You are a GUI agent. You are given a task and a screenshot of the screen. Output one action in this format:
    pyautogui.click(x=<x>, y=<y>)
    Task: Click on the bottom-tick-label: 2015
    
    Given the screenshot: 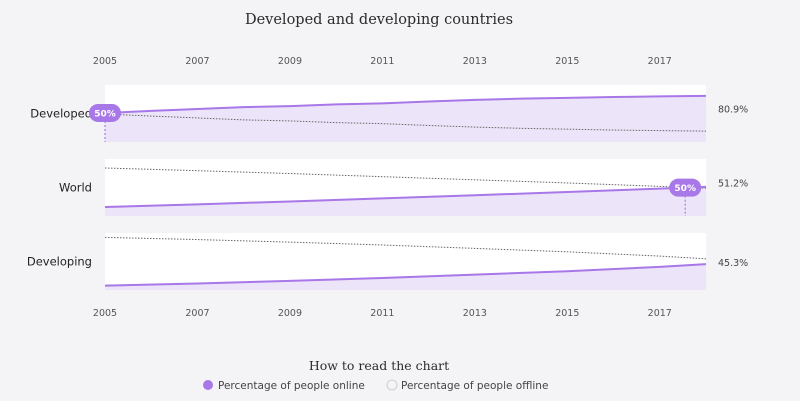 What is the action you would take?
    pyautogui.click(x=567, y=313)
    